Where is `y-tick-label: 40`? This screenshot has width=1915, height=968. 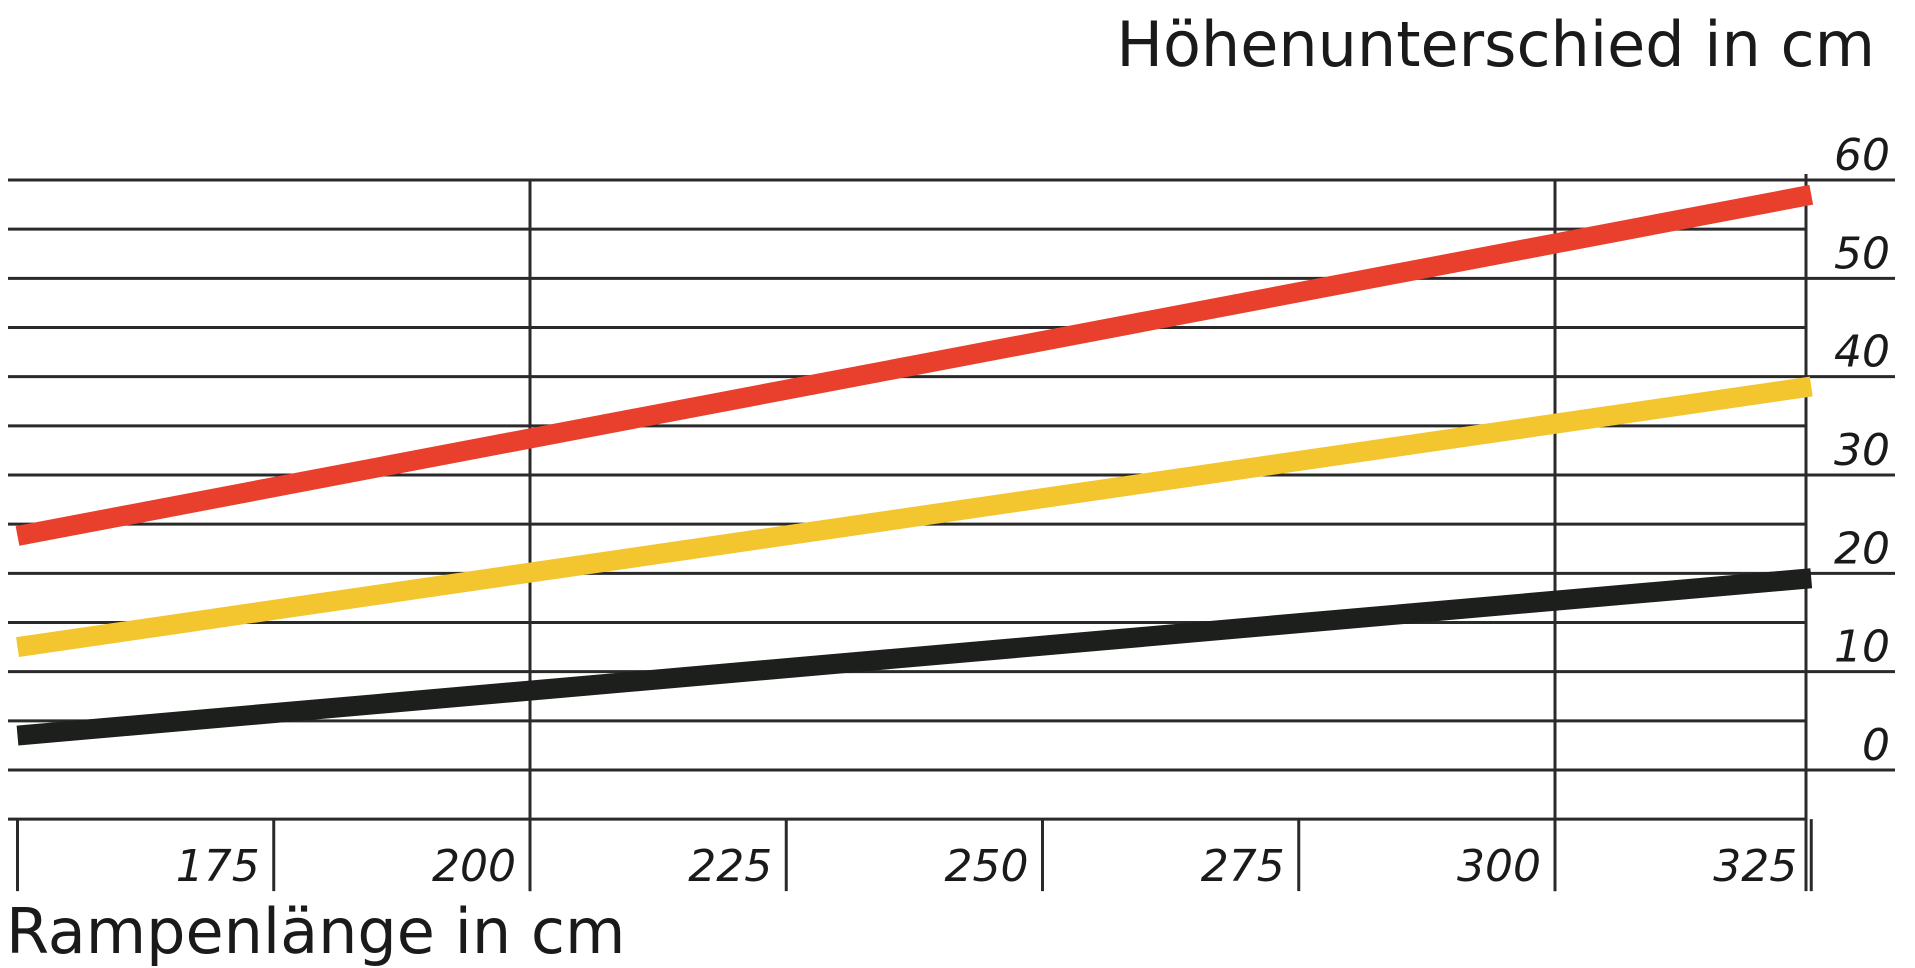
y-tick-label: 40 is located at coordinates (1862, 352).